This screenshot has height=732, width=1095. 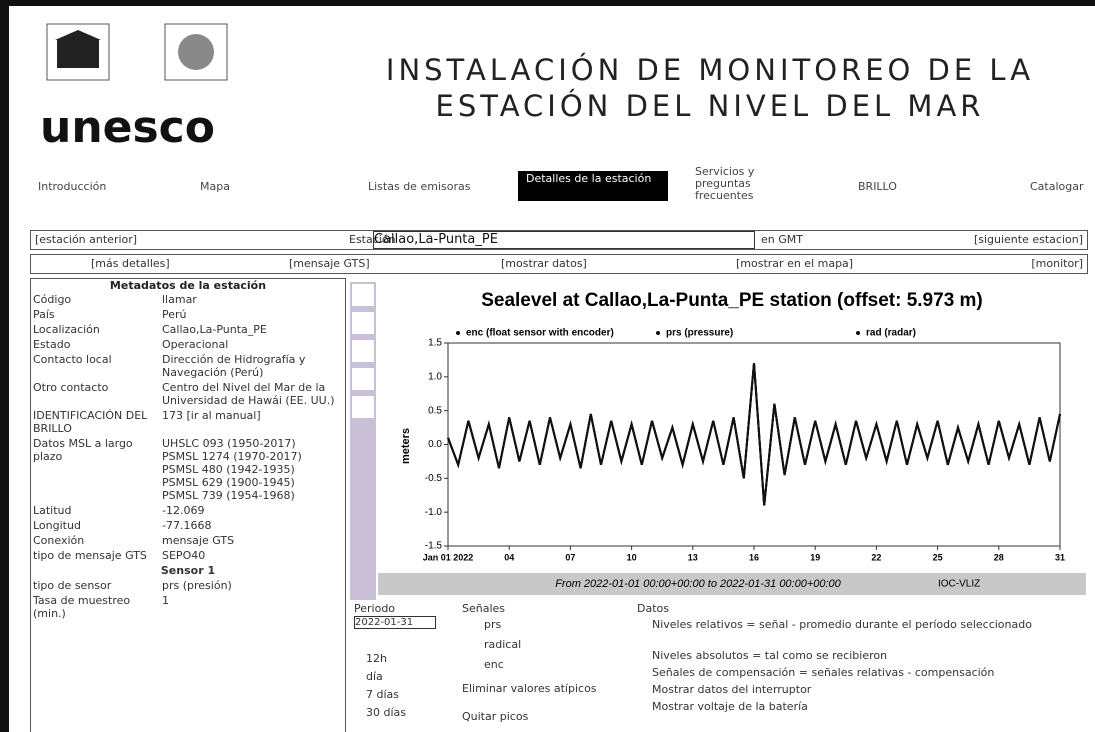 I want to click on link: [mostrar datos], so click(x=544, y=263).